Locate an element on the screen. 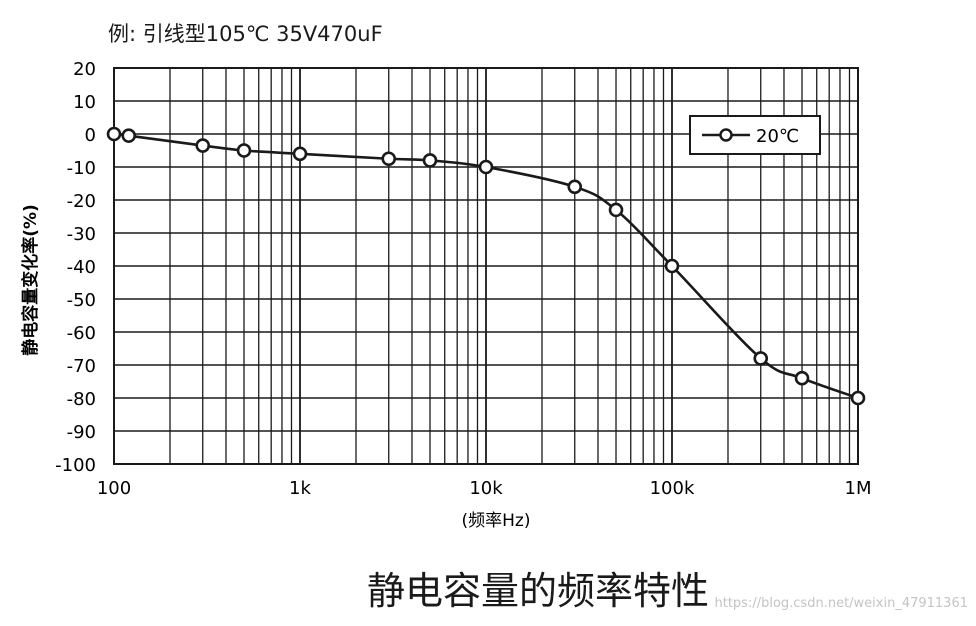  y-tick-label: -90 is located at coordinates (81, 432).